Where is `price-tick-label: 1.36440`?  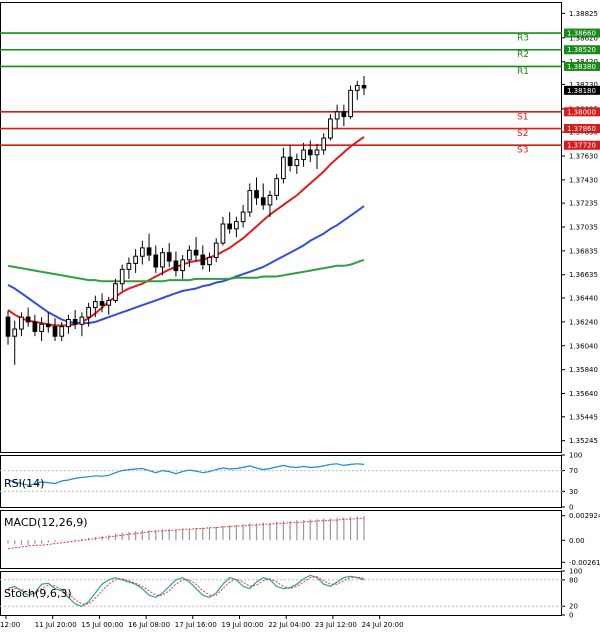 price-tick-label: 1.36440 is located at coordinates (583, 299).